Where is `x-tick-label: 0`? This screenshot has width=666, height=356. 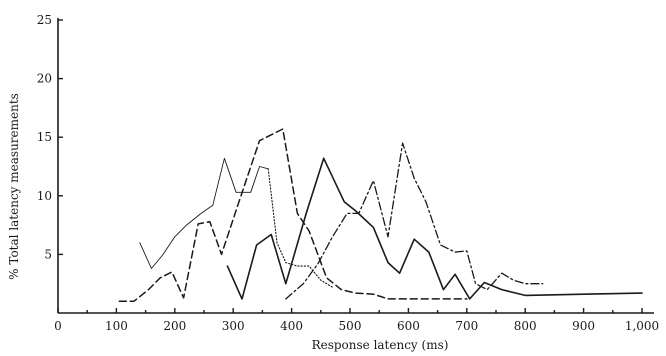
x-tick-label: 0 is located at coordinates (58, 326).